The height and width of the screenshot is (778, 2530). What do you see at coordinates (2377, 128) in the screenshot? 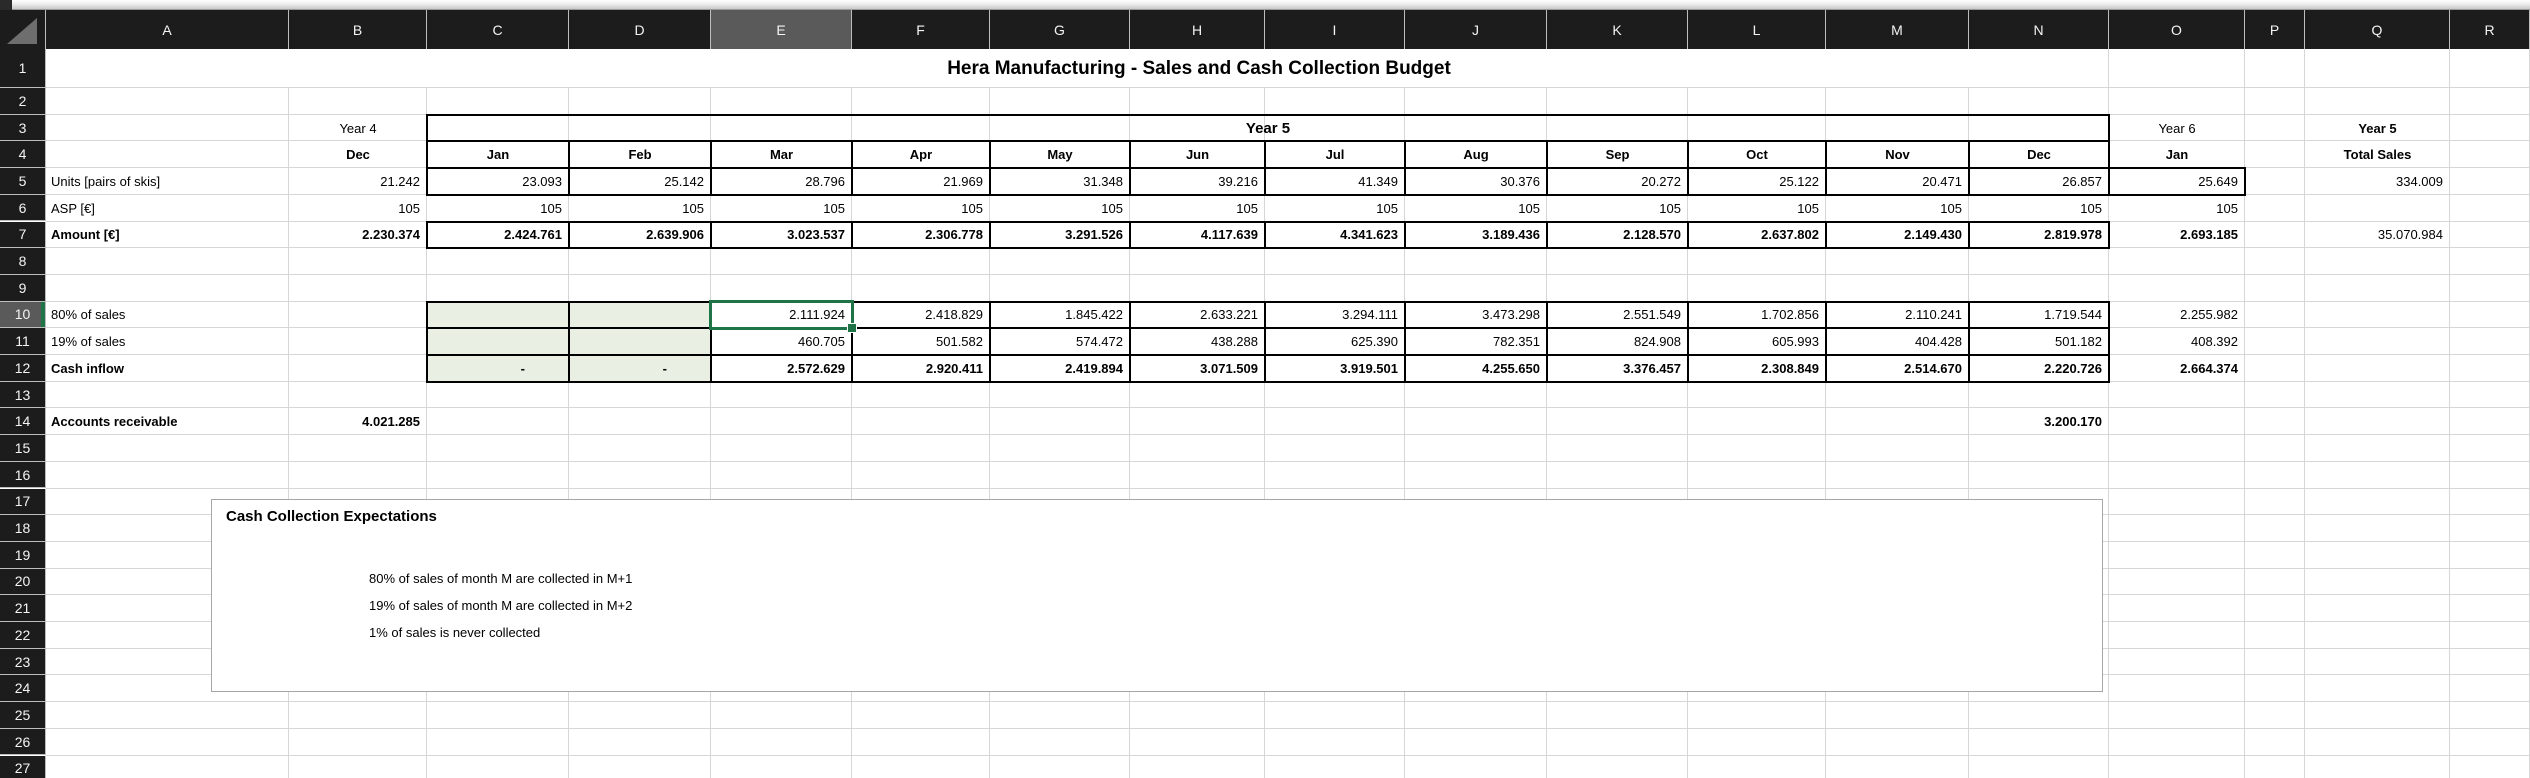
I see `cell-Q3: Year 5` at bounding box center [2377, 128].